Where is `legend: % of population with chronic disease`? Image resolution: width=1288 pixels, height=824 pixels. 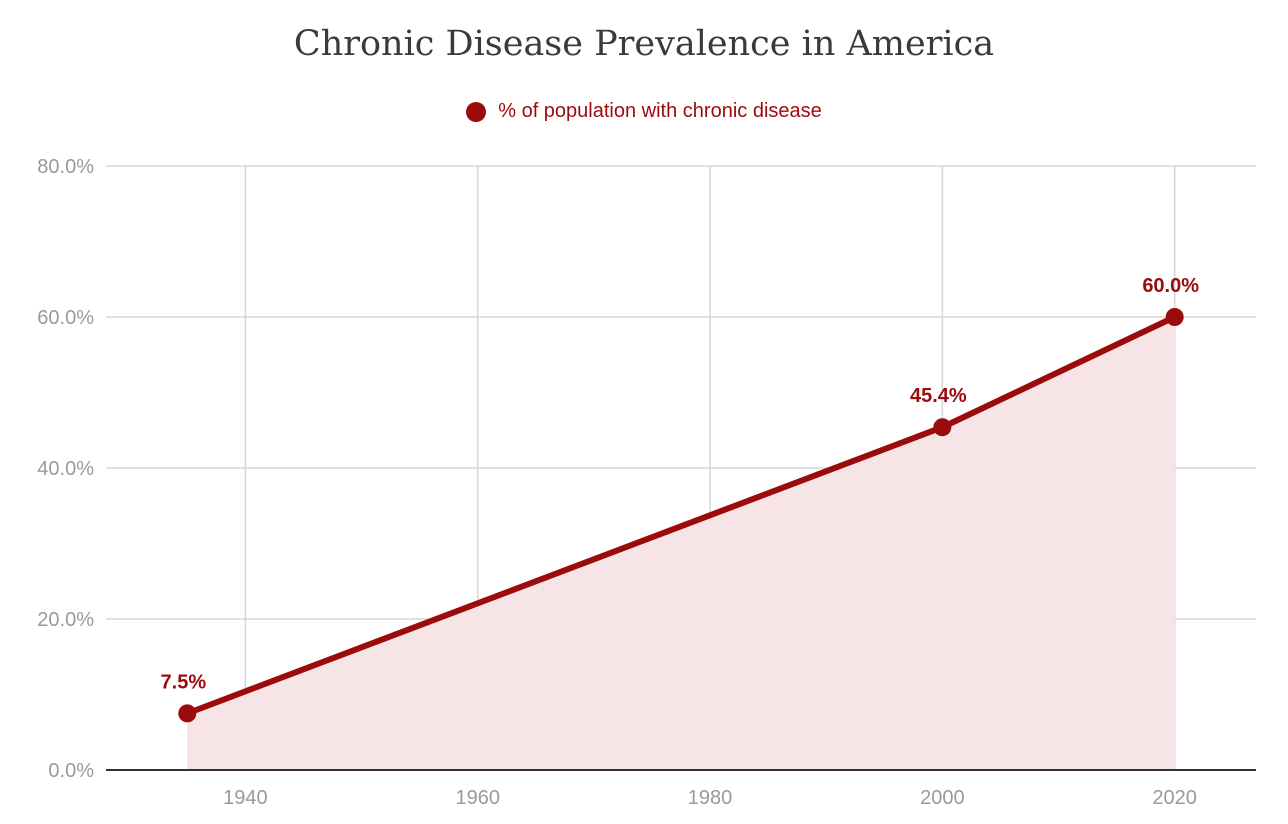
legend: % of population with chronic disease is located at coordinates (644, 111).